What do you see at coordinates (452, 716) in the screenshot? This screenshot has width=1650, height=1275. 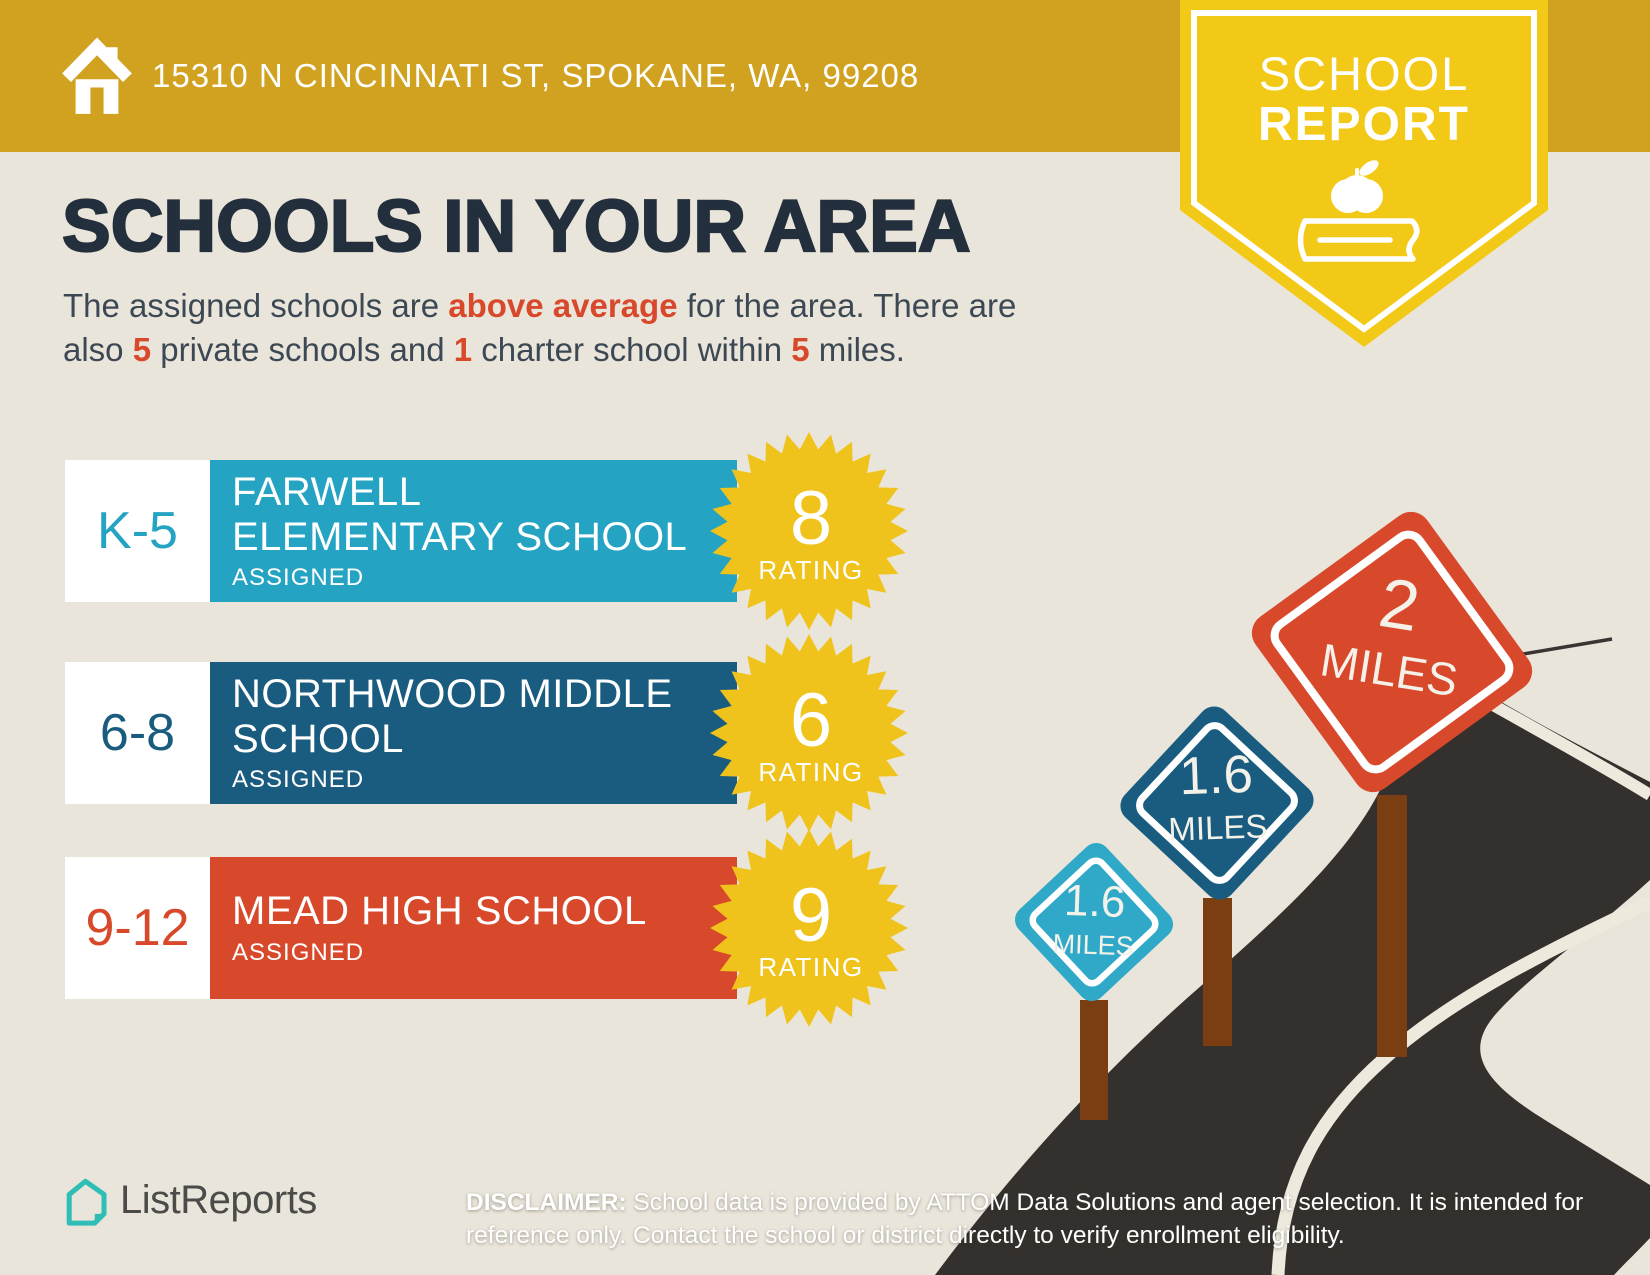 I see `school-name: NORTHWOOD MIDDLE SCHOOL` at bounding box center [452, 716].